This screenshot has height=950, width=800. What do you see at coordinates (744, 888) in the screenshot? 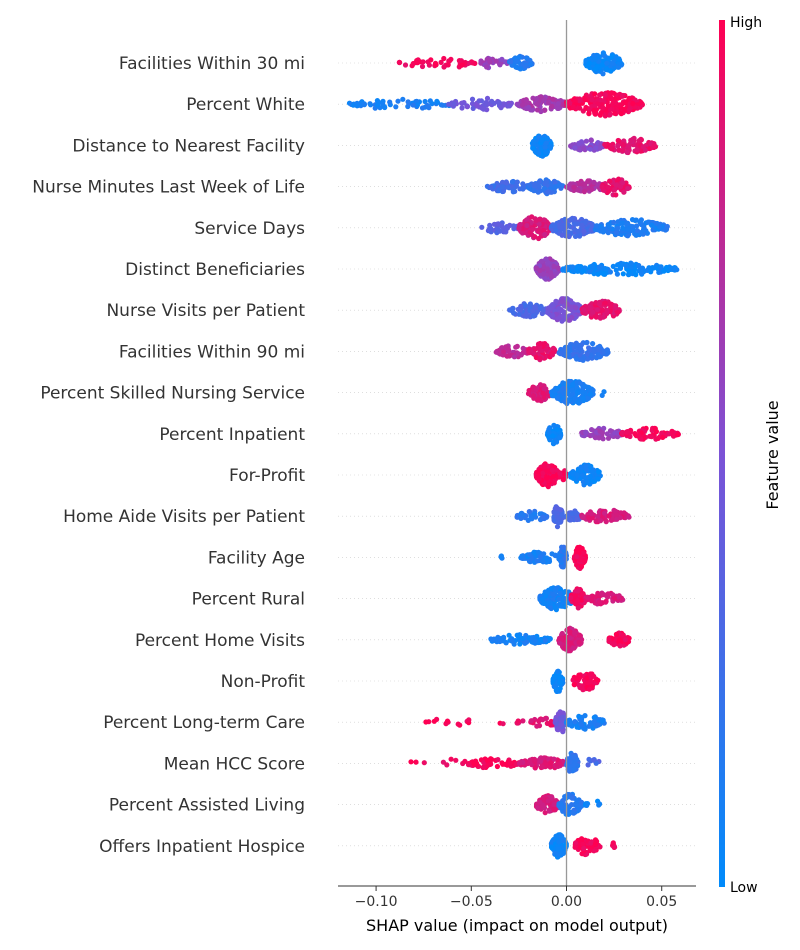
I see `colorbar-low-label: Low` at bounding box center [744, 888].